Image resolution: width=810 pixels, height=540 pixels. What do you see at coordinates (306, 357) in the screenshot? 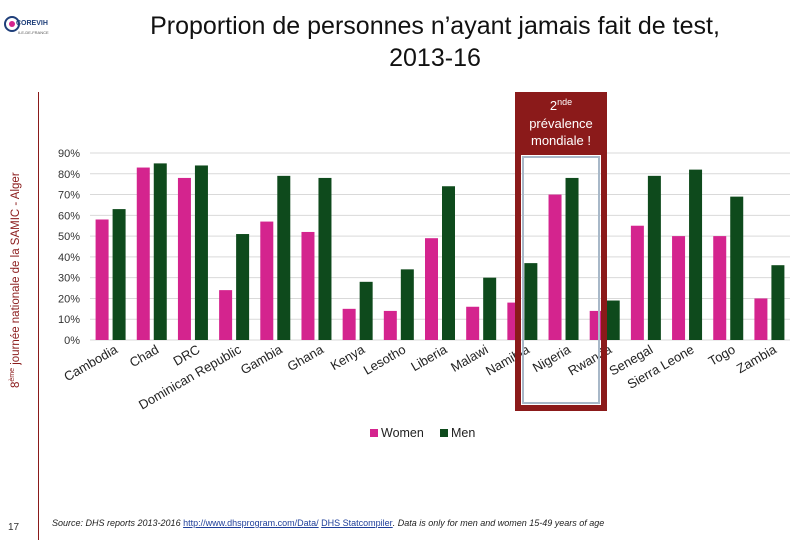
I see `x-tick-label: Ghana` at bounding box center [306, 357].